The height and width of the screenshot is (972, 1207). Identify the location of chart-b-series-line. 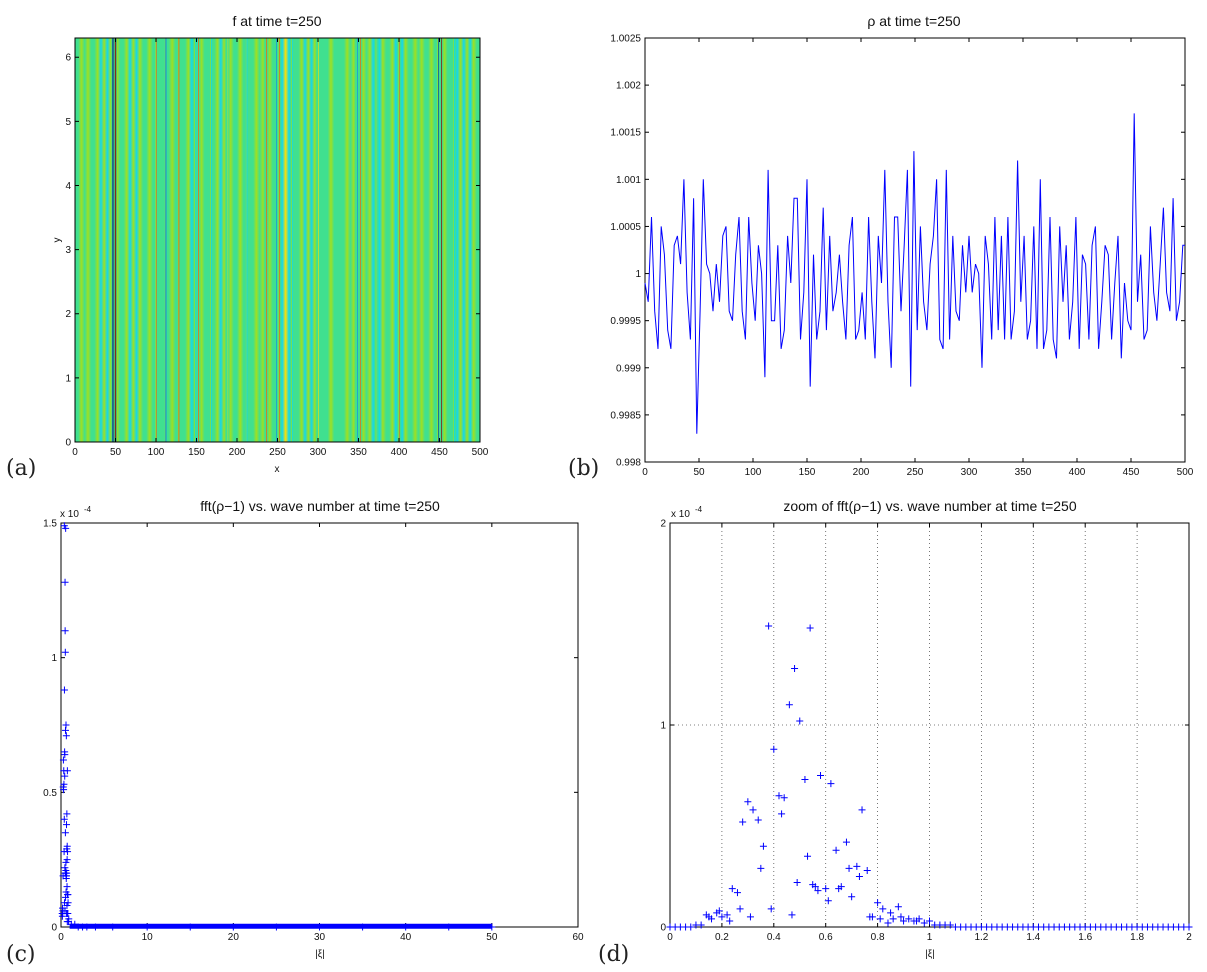
(914, 273).